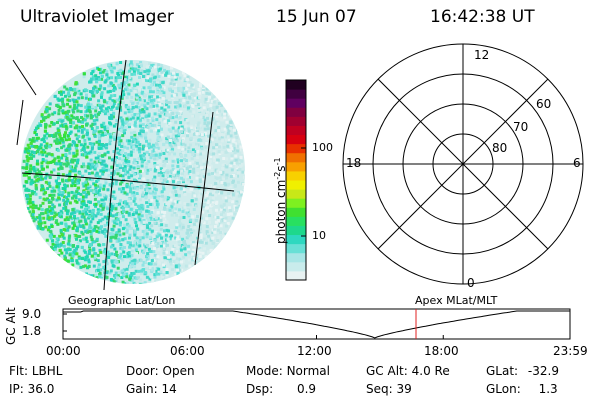 The image size is (600, 400). I want to click on timeline-x-tick-2359: 23:59, so click(570, 351).